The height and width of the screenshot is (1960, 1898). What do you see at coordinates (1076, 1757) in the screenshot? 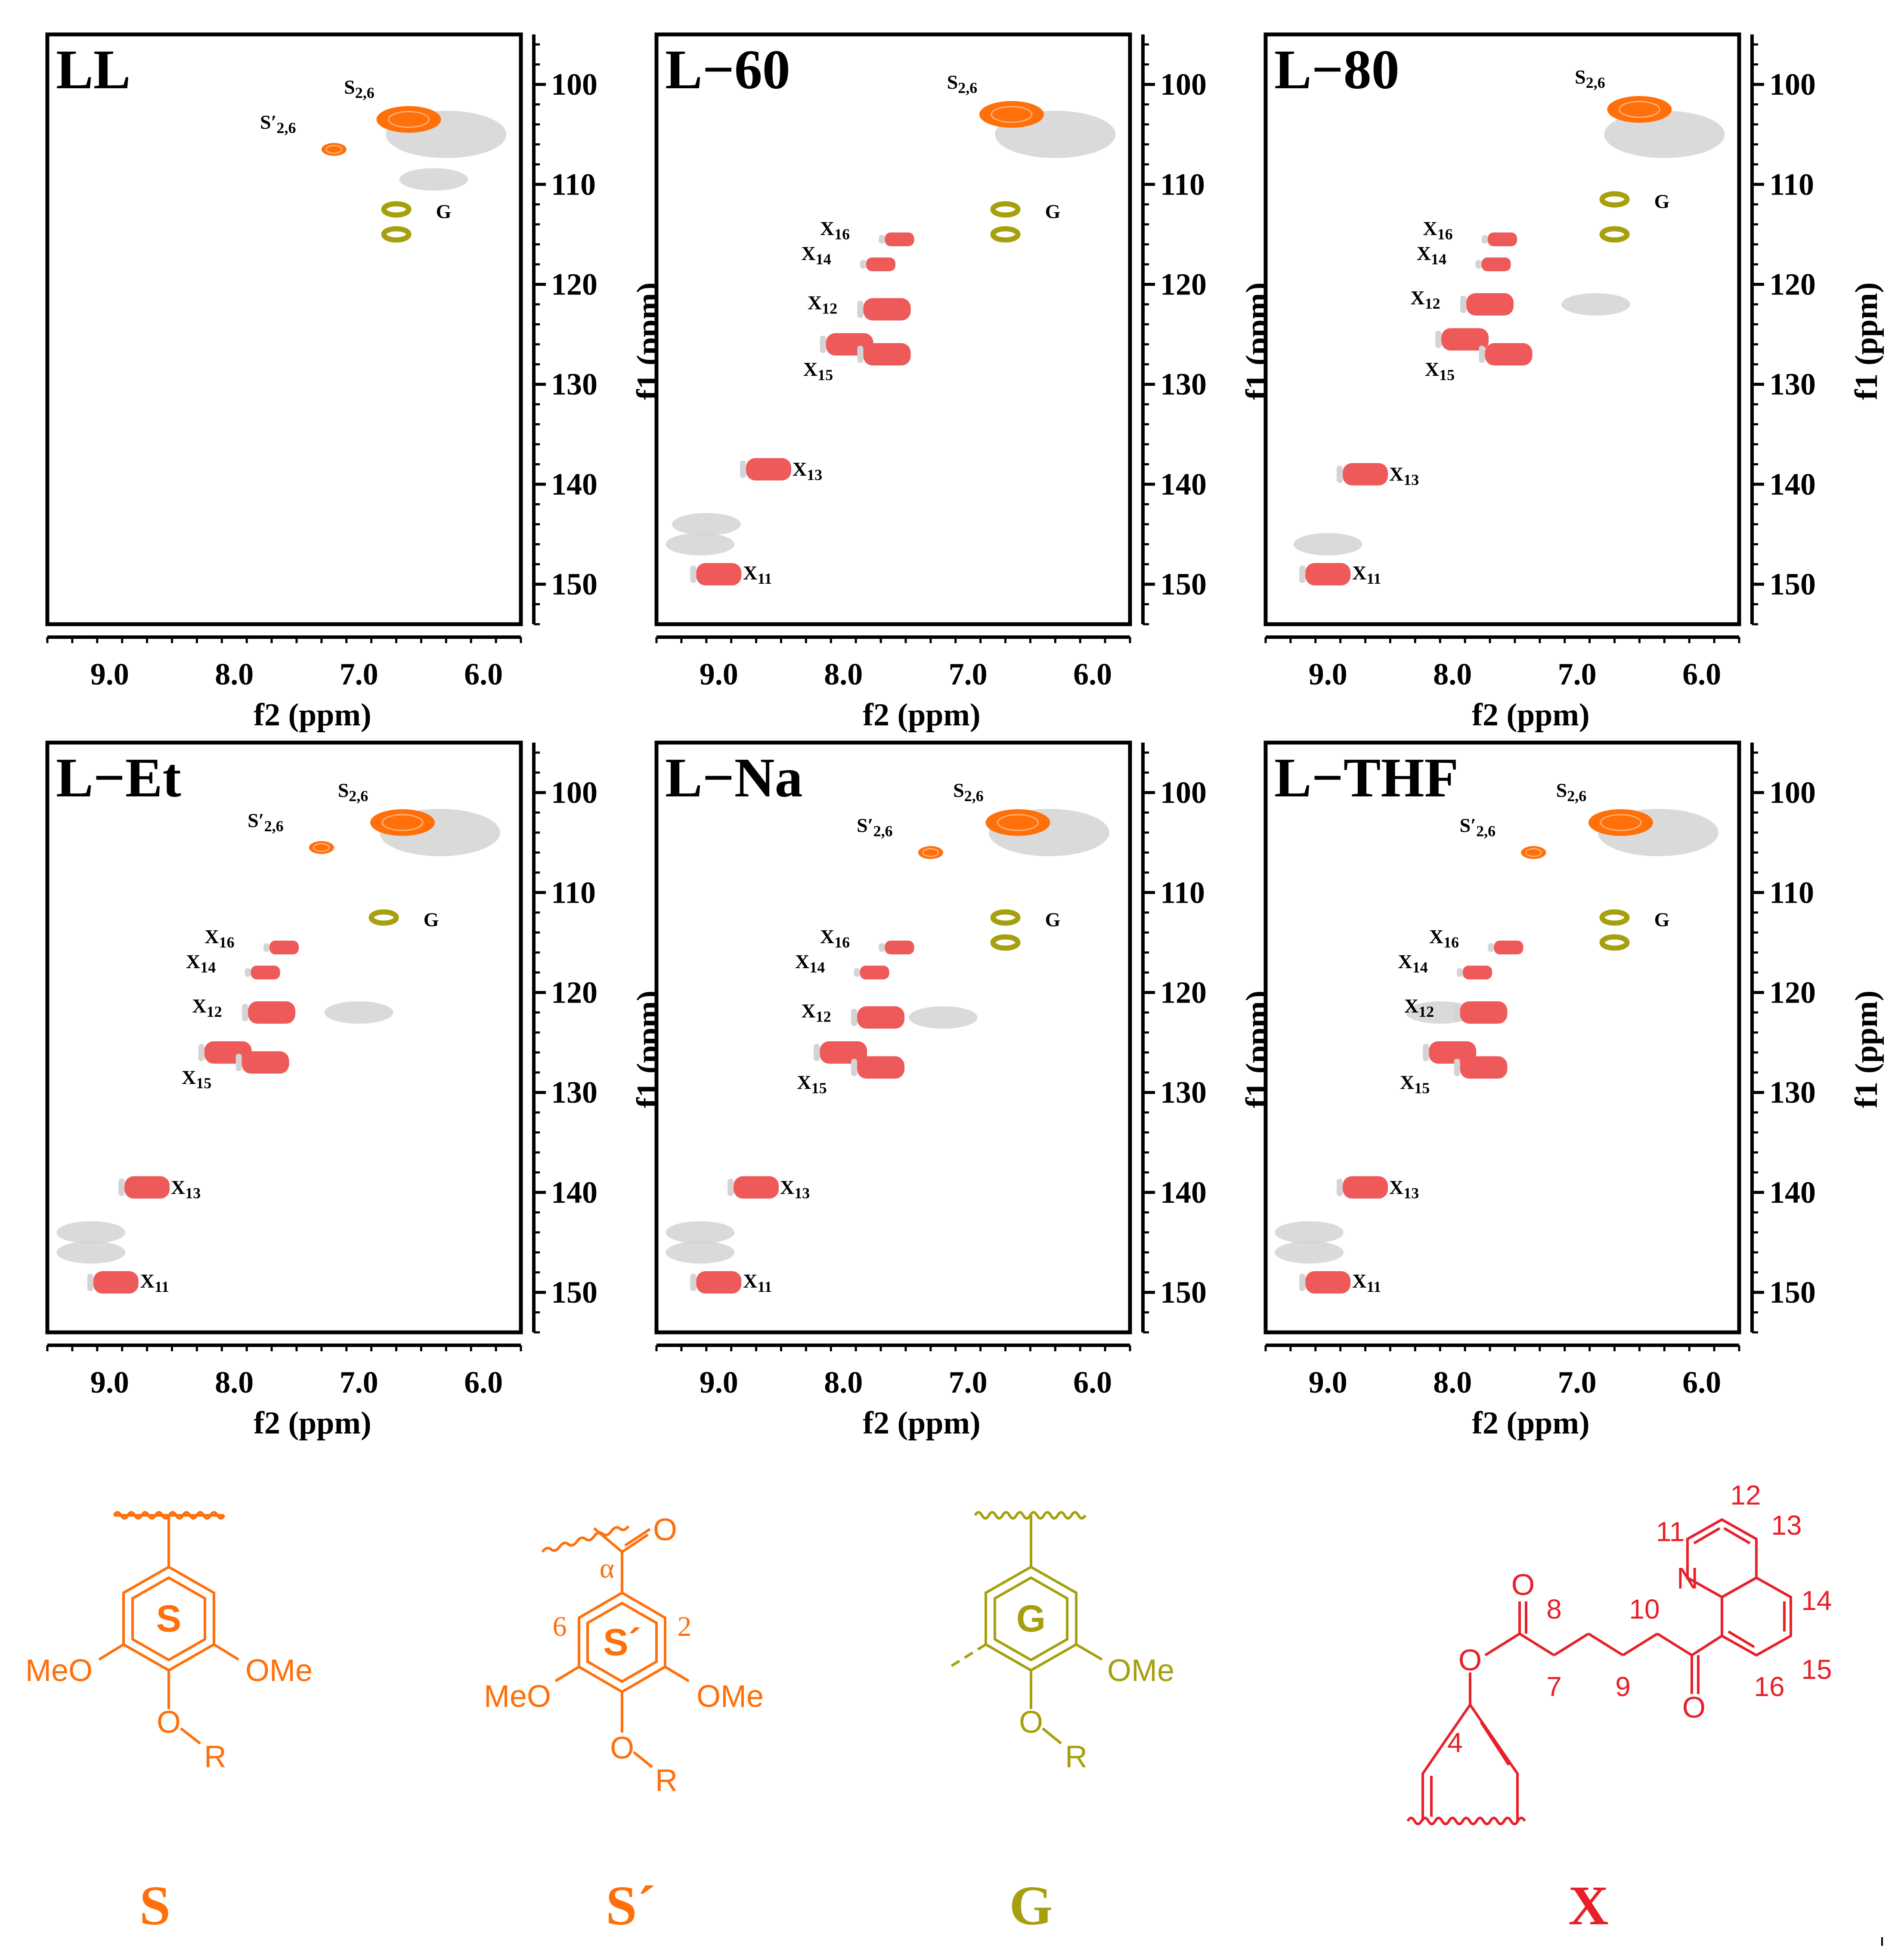
I see `g-r-label: R` at bounding box center [1076, 1757].